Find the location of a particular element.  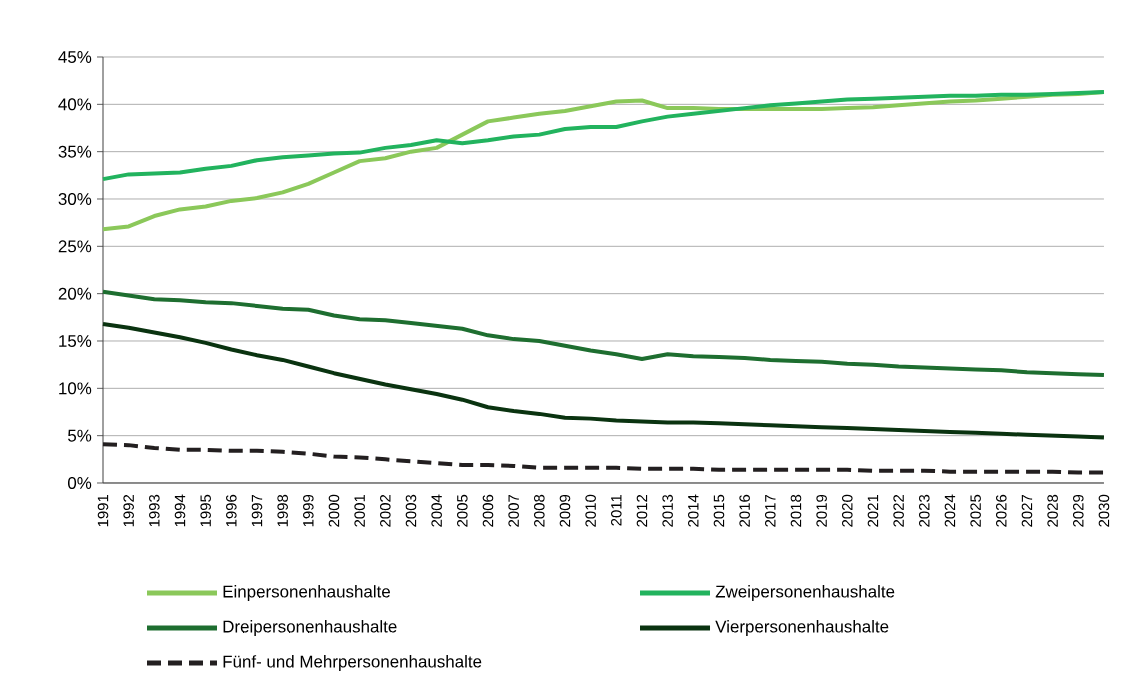

x-tick-label: 2026 is located at coordinates (1001, 510).